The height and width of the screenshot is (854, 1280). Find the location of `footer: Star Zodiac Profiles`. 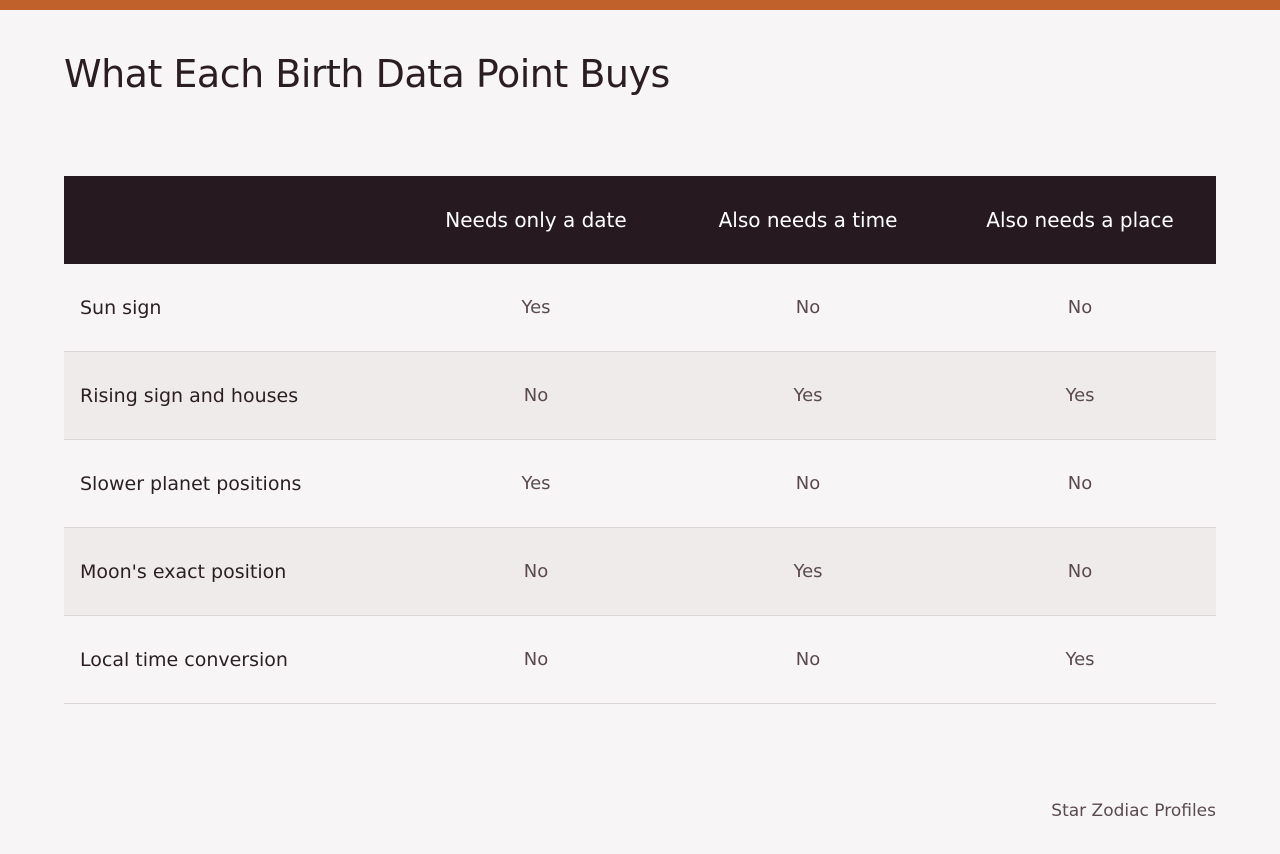

footer: Star Zodiac Profiles is located at coordinates (1133, 811).